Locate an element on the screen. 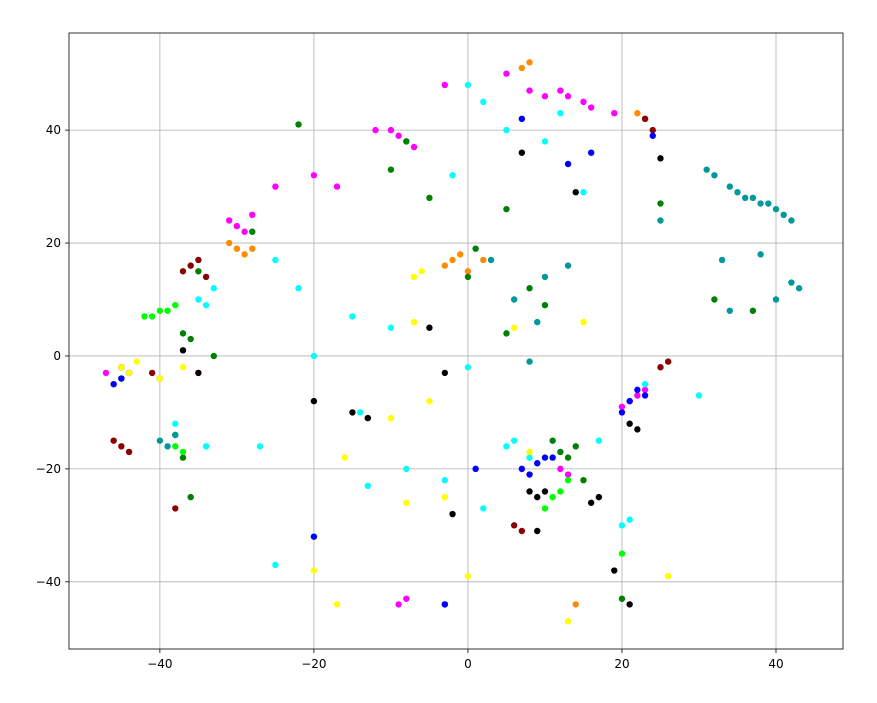  x-tick-label: −40 is located at coordinates (159, 664).